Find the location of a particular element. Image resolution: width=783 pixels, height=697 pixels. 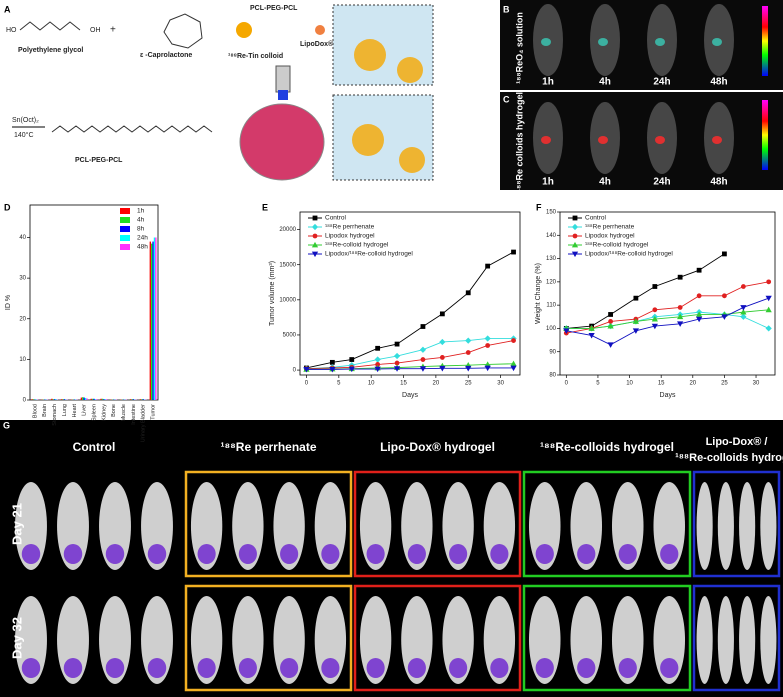

group-frame is located at coordinates (268, 524).